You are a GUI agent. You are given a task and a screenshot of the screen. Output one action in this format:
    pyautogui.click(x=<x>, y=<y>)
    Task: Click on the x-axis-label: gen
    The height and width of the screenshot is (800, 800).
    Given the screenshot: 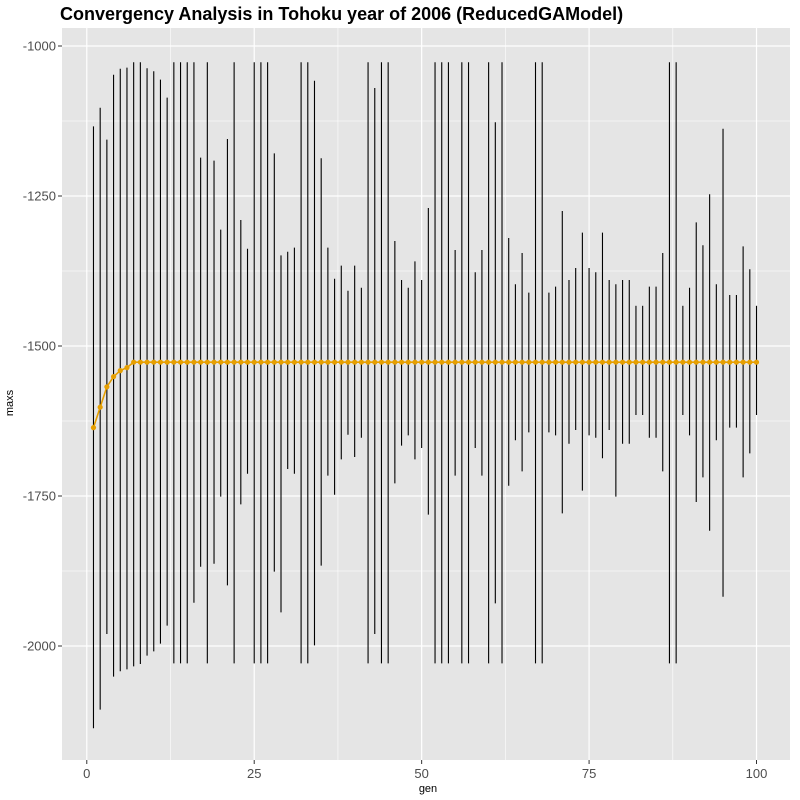 What is the action you would take?
    pyautogui.click(x=428, y=789)
    